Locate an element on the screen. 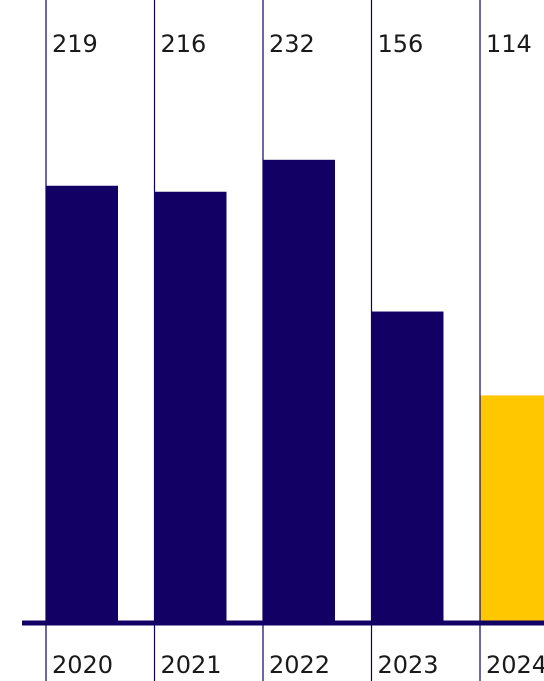  category-labels: 2020 2021 2022 2023 2024 is located at coordinates (298, 665).